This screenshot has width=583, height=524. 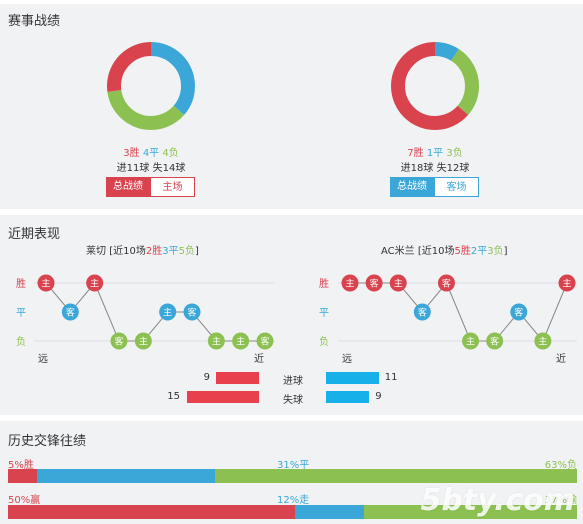 What do you see at coordinates (21, 313) in the screenshot?
I see `left-row-label-d: 平` at bounding box center [21, 313].